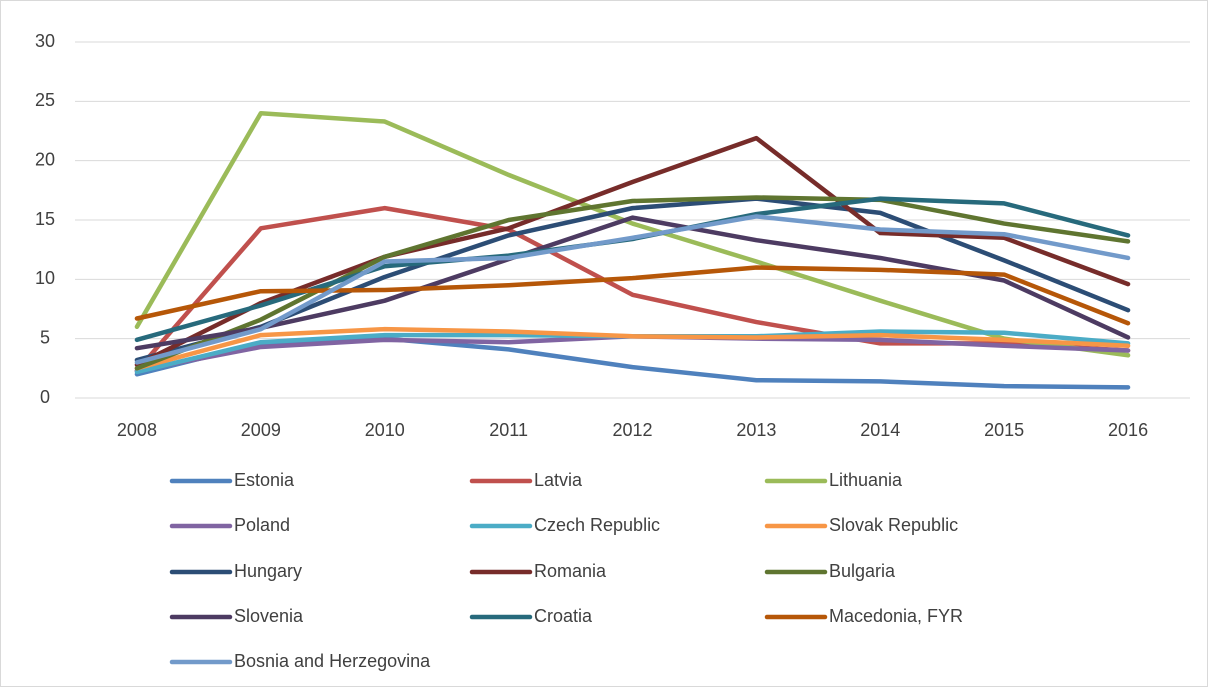  Describe the element at coordinates (45, 278) in the screenshot. I see `y-tick-label: 10` at that location.